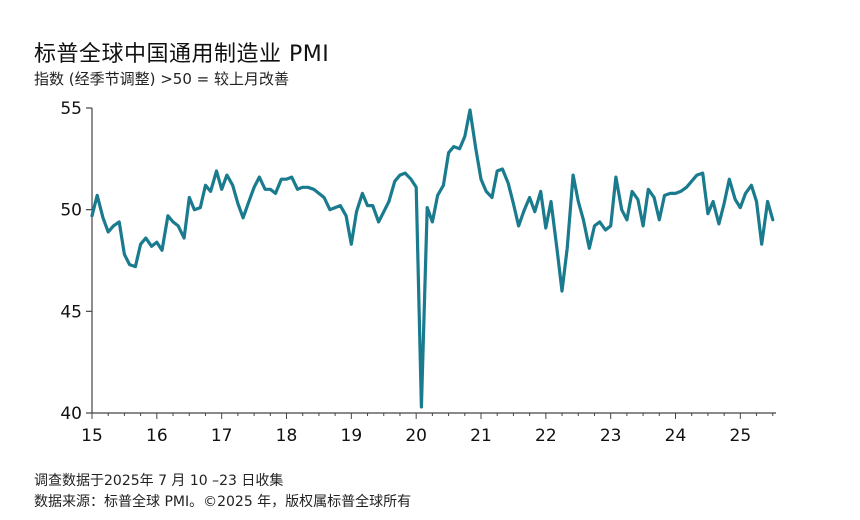 This screenshot has width=860, height=520. I want to click on chart-title: 标普全球中国通用制造业 PMI, so click(182, 54).